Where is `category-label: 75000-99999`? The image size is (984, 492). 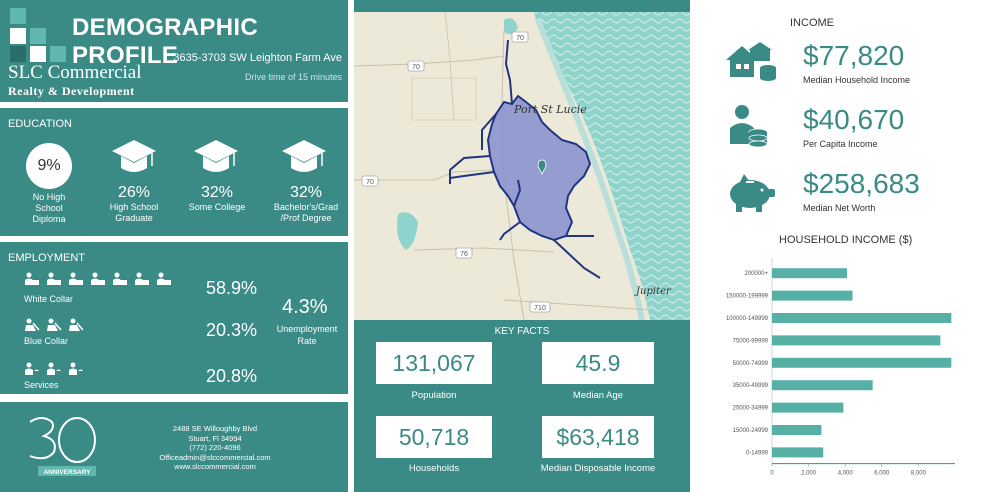
category-label: 75000-99999 is located at coordinates (751, 341).